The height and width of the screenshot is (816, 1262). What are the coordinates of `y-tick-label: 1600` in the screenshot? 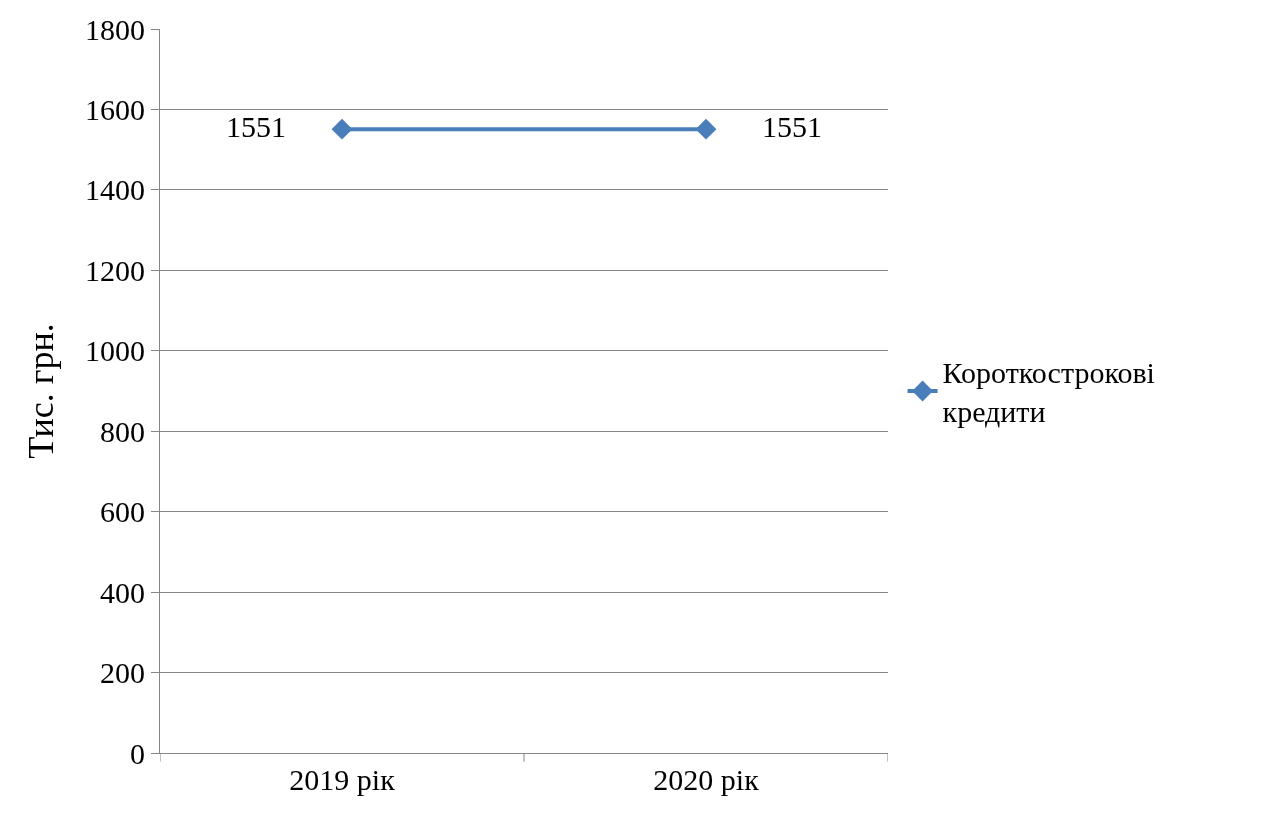 It's located at (115, 109).